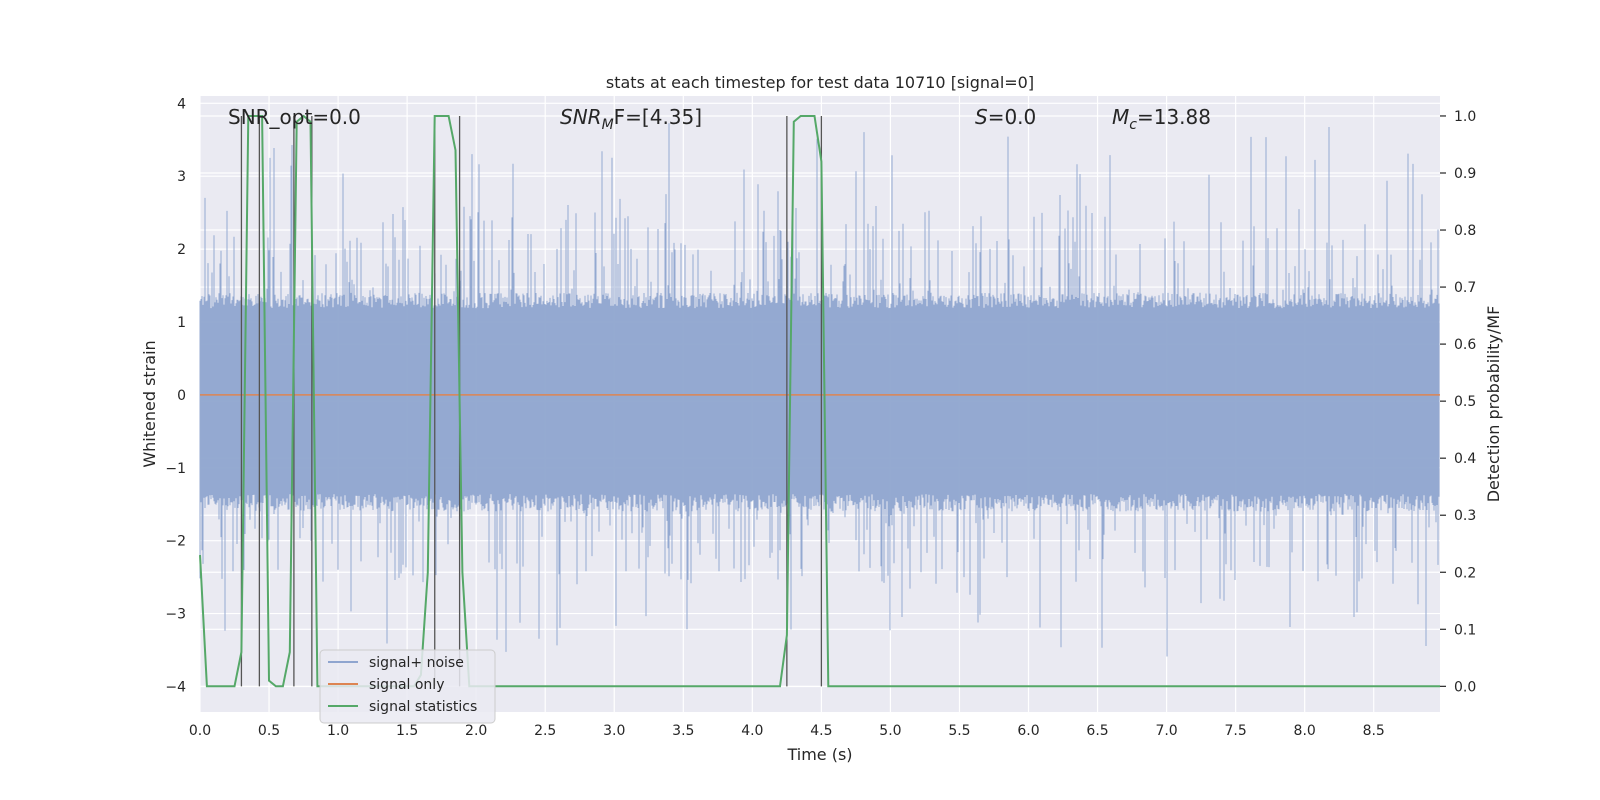  I want to click on y-right-tick-label: 0.1, so click(1465, 630).